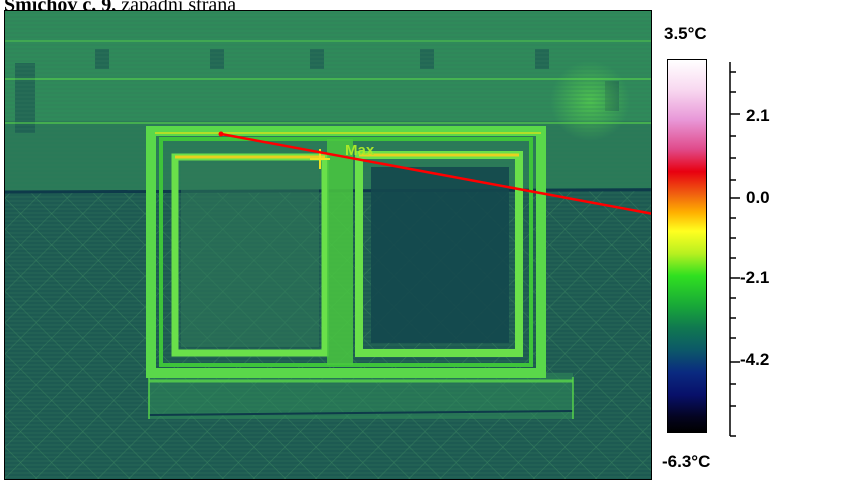 This screenshot has height=480, width=842. I want to click on scale-tick-label: -4.2, so click(755, 359).